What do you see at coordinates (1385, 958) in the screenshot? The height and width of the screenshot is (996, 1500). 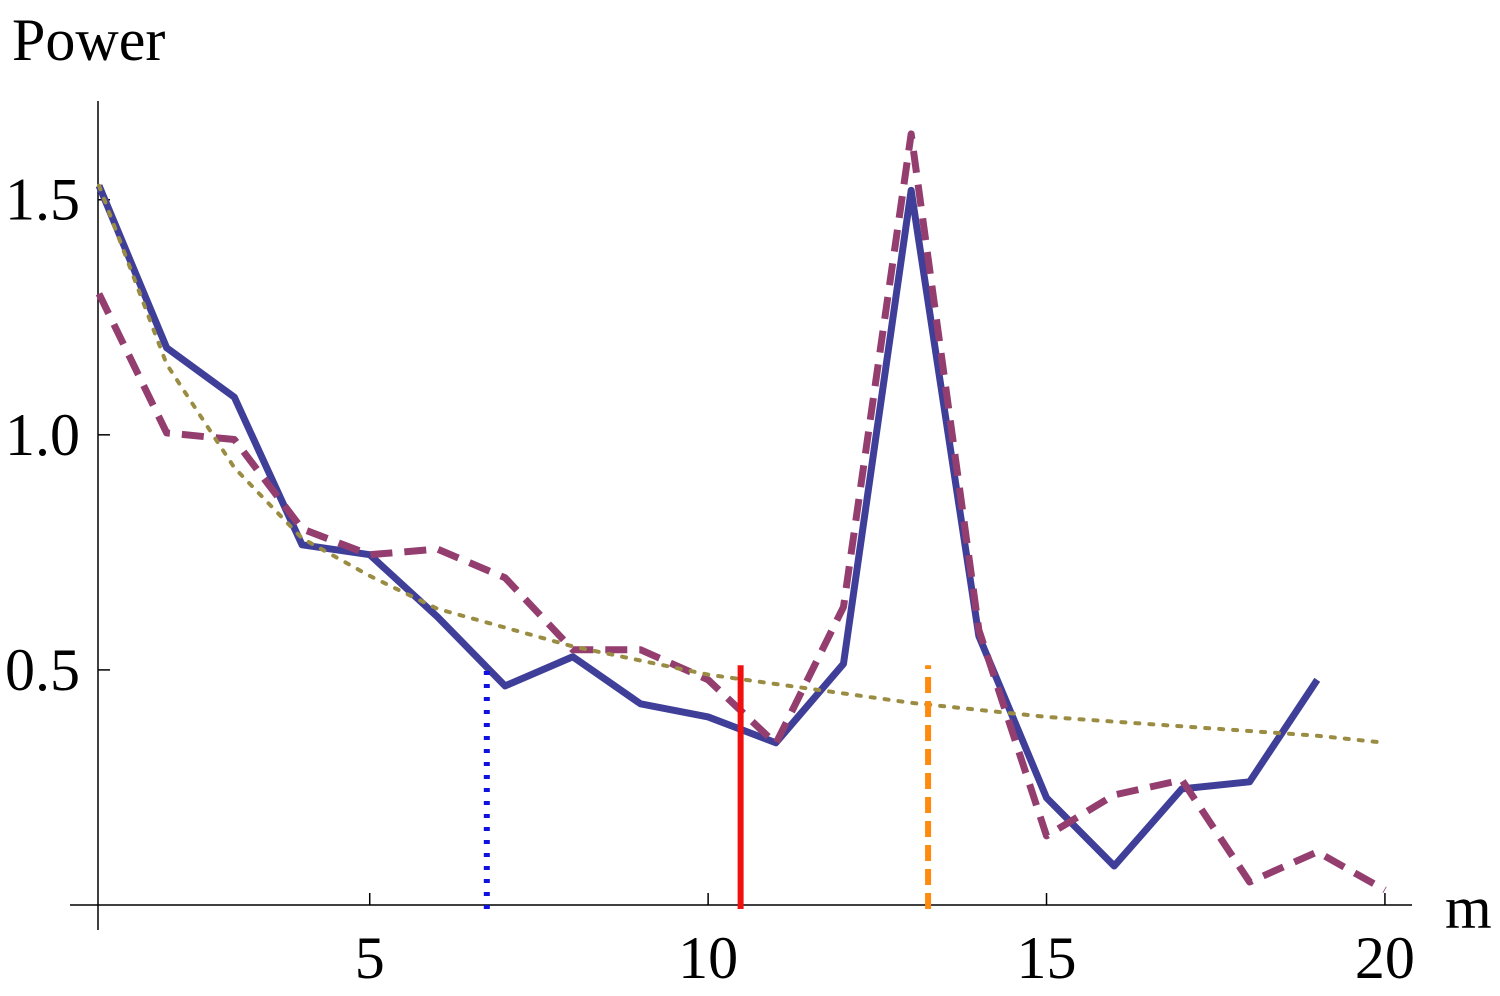 I see `x-tick-label: 20` at bounding box center [1385, 958].